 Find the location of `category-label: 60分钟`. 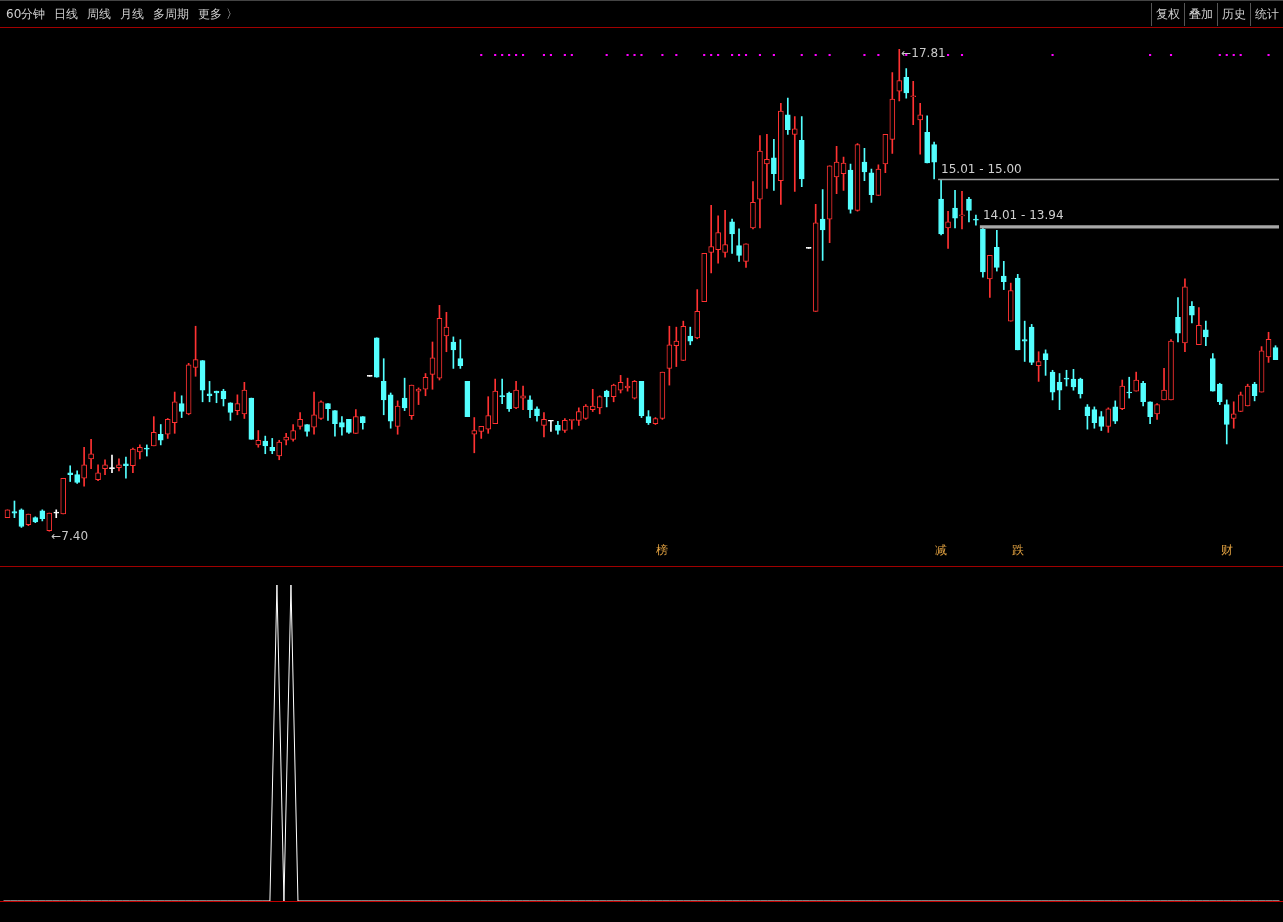

category-label: 60分钟 is located at coordinates (26, 13).